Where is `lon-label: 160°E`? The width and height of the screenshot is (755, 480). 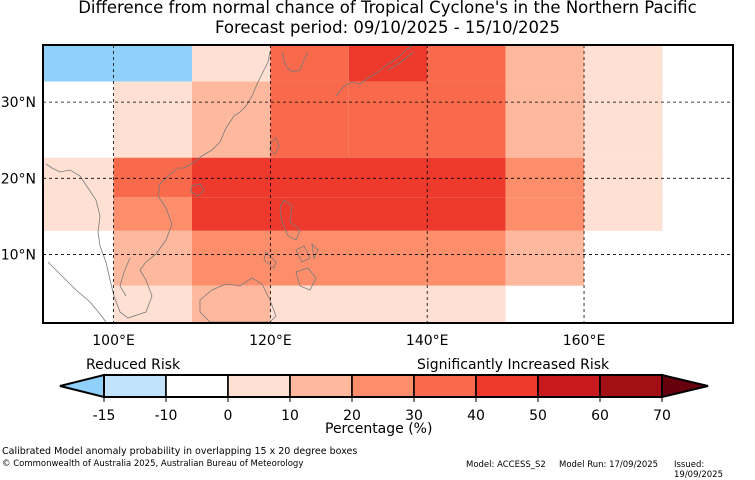
lon-label: 160°E is located at coordinates (584, 341).